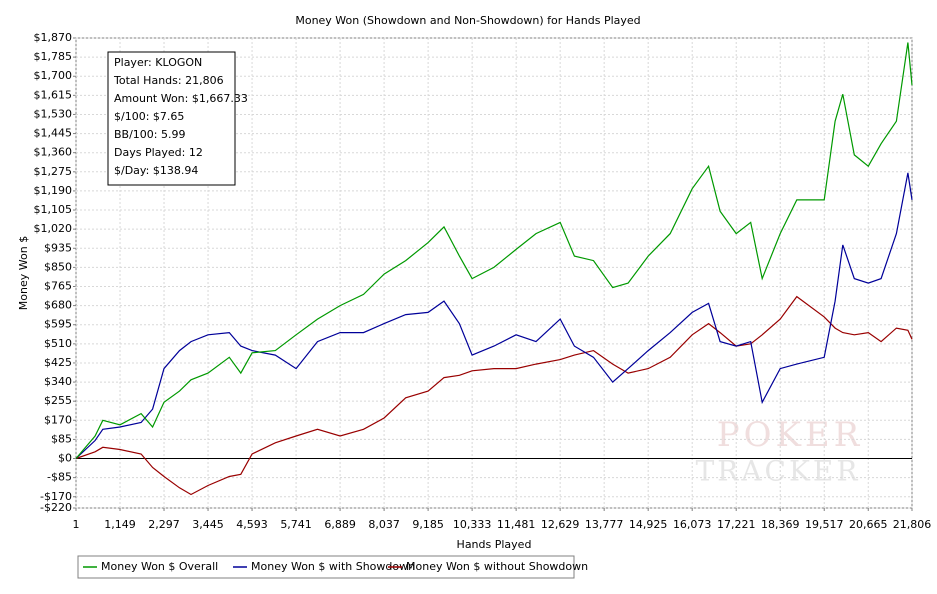  I want to click on y-tick-label: $425, so click(58, 362).